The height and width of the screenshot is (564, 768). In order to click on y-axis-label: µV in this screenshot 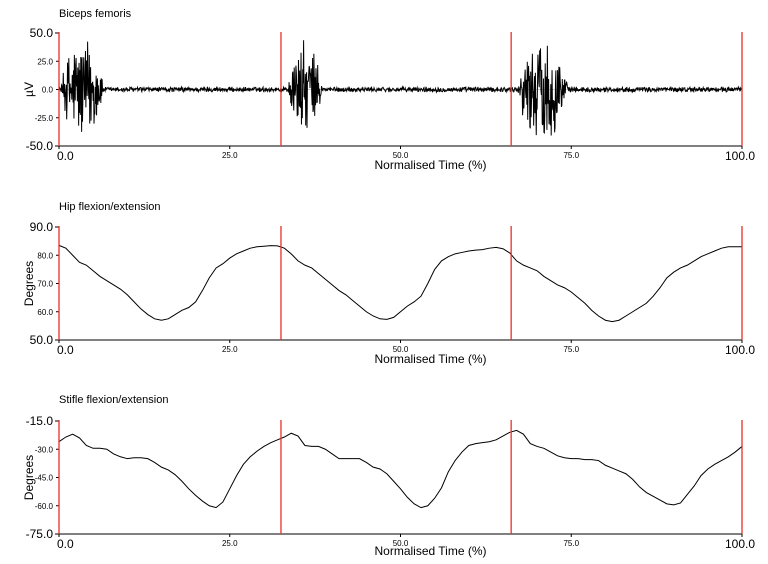, I will do `click(29, 89)`.